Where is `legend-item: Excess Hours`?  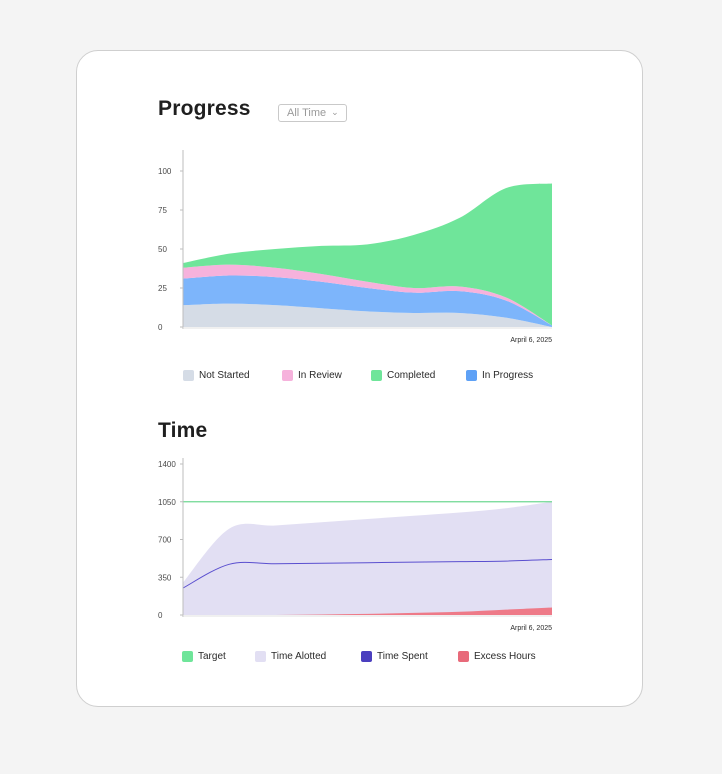 legend-item: Excess Hours is located at coordinates (497, 656).